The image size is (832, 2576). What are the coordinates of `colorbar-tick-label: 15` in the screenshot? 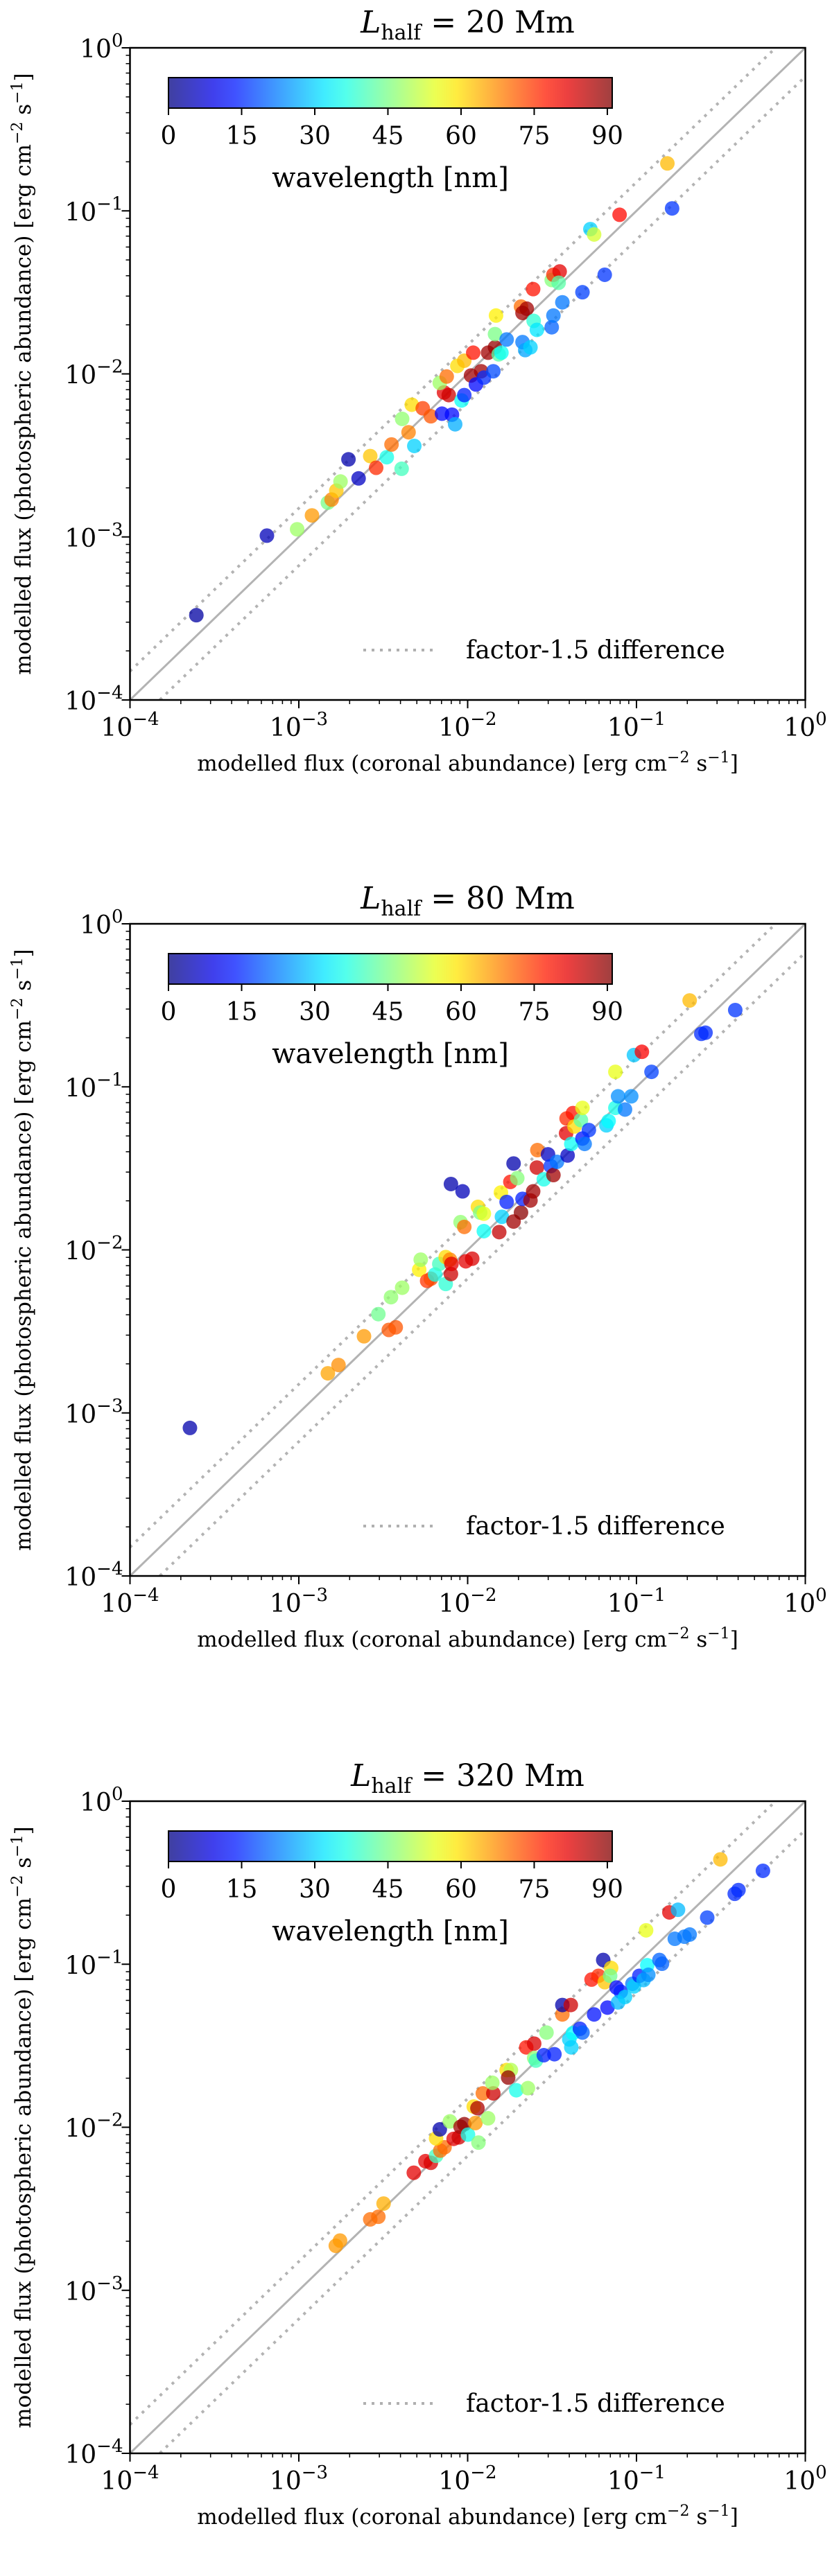 It's located at (242, 136).